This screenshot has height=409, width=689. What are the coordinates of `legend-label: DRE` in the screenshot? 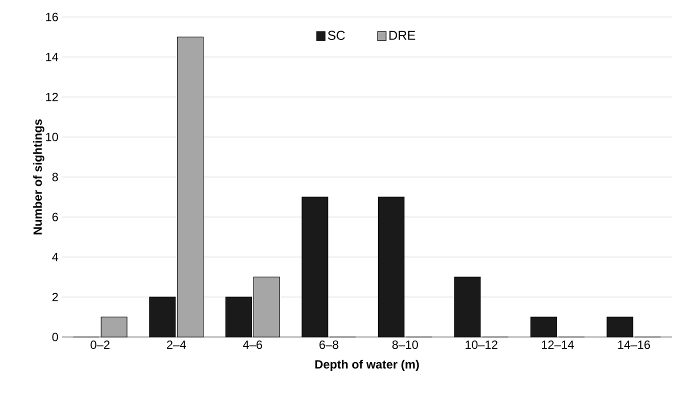 It's located at (402, 35).